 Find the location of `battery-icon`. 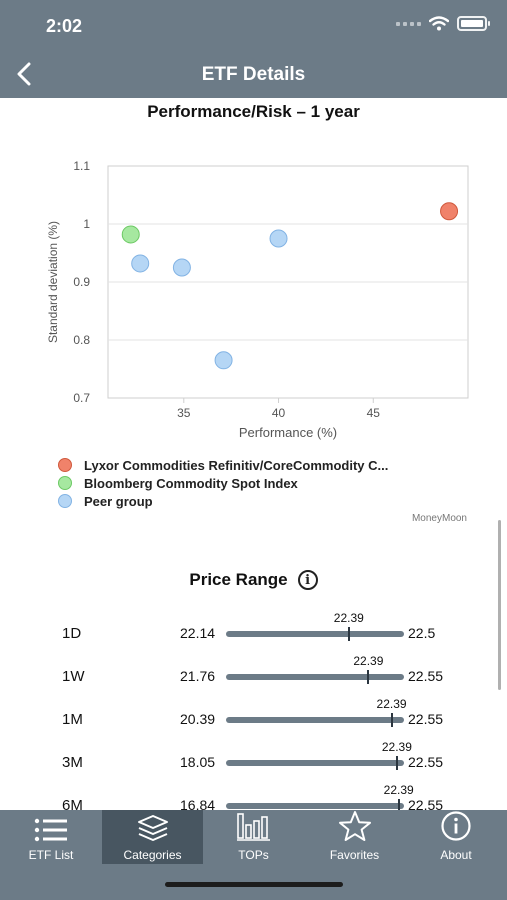

battery-icon is located at coordinates (473, 23).